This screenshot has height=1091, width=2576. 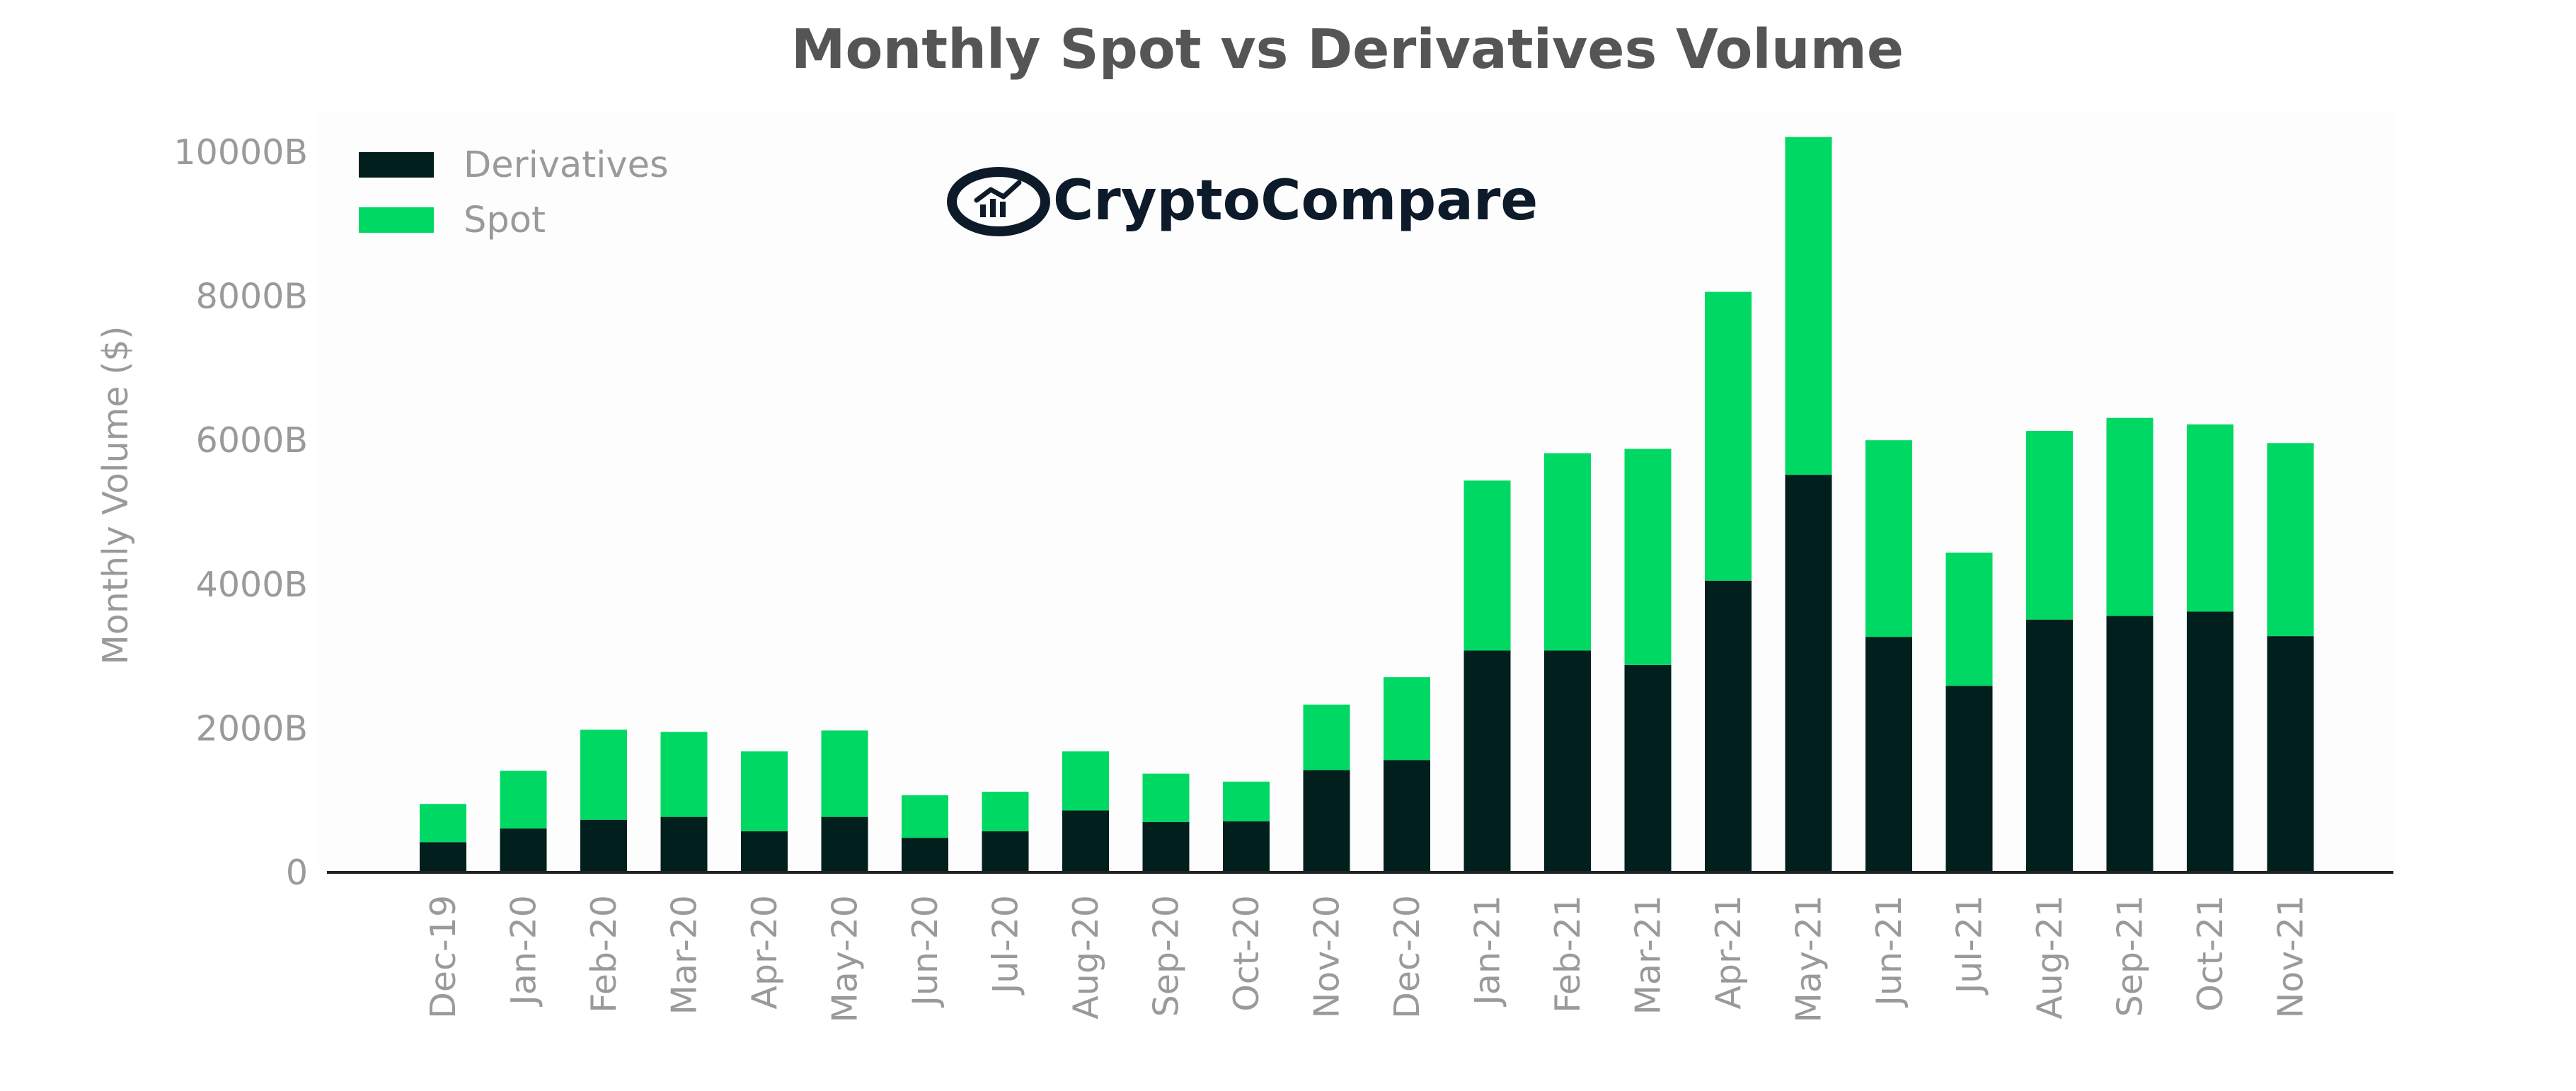 I want to click on y-tick-label: 2000B, so click(x=252, y=728).